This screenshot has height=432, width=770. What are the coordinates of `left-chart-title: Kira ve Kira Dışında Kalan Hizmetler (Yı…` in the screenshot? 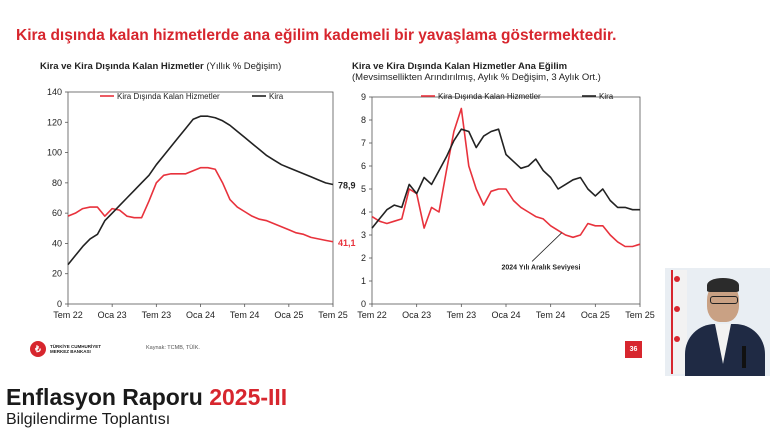 It's located at (160, 66).